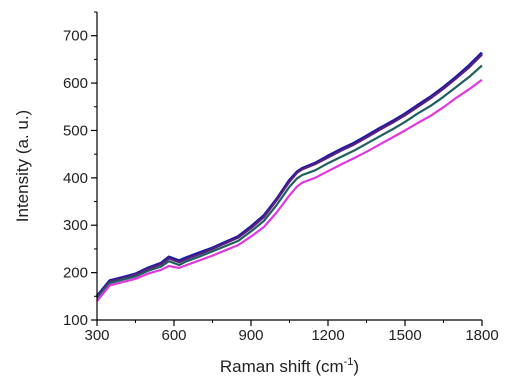  What do you see at coordinates (291, 332) in the screenshot?
I see `x-axis-ticks: 300 600 900 1200 1500 1800` at bounding box center [291, 332].